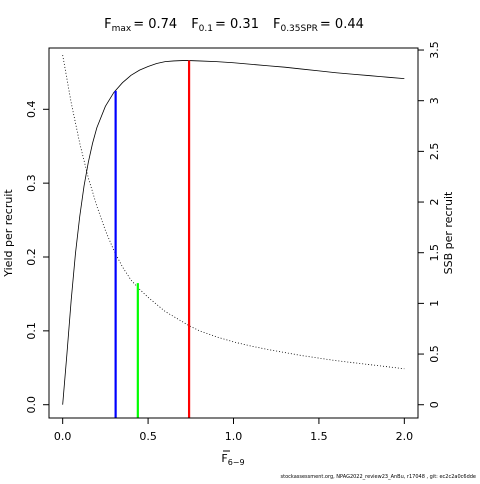 This screenshot has height=484, width=480. What do you see at coordinates (224, 458) in the screenshot?
I see `x-axis-title-main: F` at bounding box center [224, 458].